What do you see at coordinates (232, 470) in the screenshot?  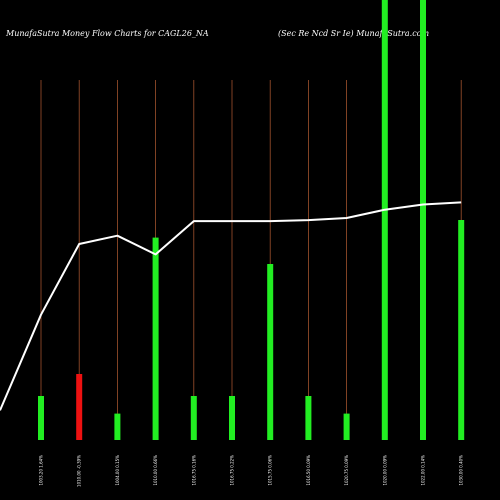 I see `x-tick-label: 1016.75 0.22%` at bounding box center [232, 470].